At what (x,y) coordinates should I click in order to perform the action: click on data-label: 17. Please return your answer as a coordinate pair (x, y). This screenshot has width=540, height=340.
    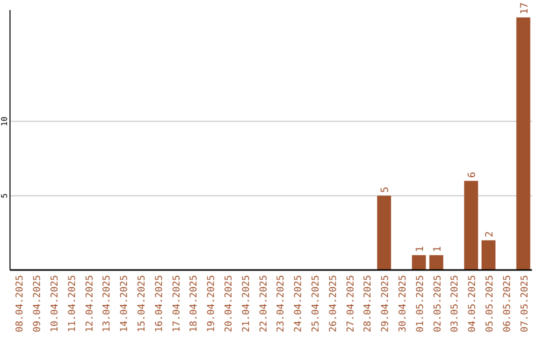
    Looking at the image, I should click on (524, 8).